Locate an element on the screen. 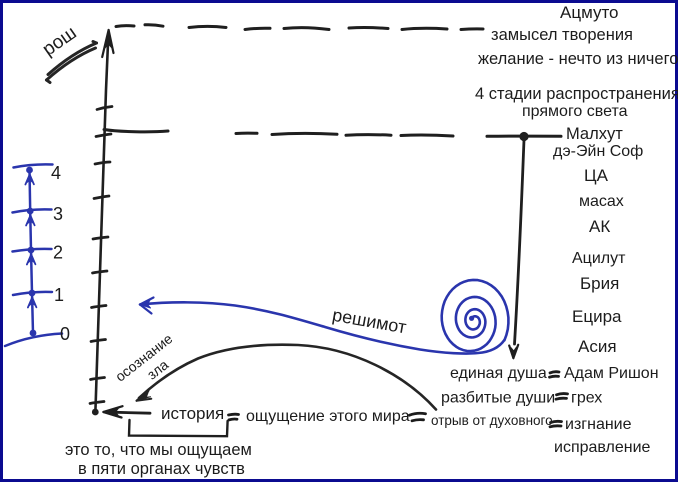  svg-text: разбитые души is located at coordinates (498, 398).